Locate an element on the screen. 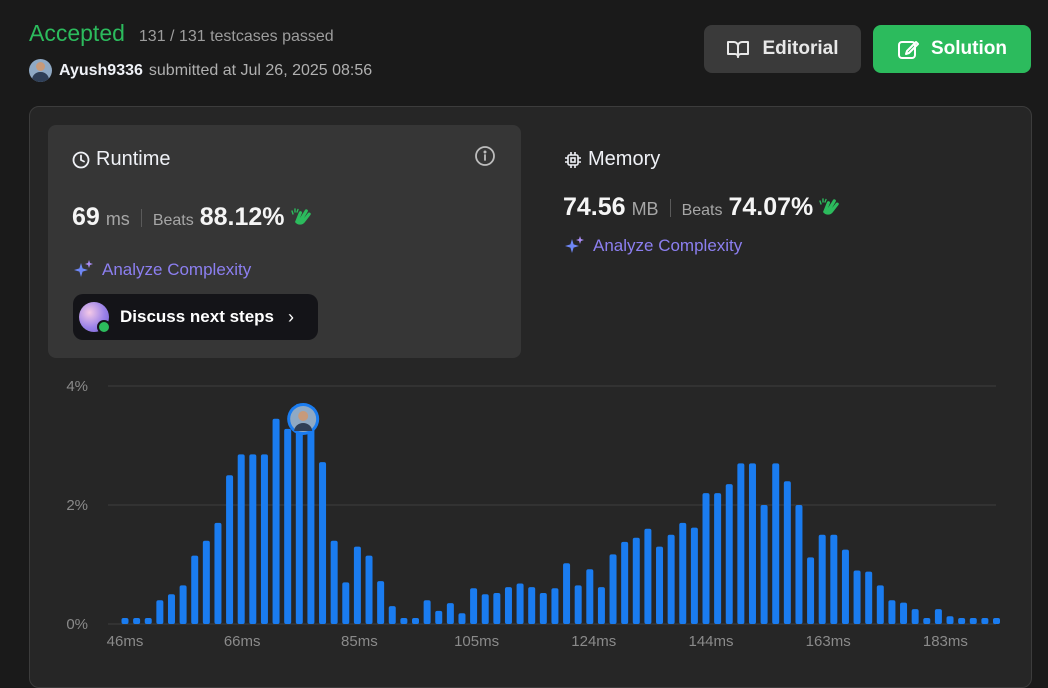 This screenshot has height=688, width=1048. discuss-next-steps-button: Discuss next steps › is located at coordinates (195, 317).